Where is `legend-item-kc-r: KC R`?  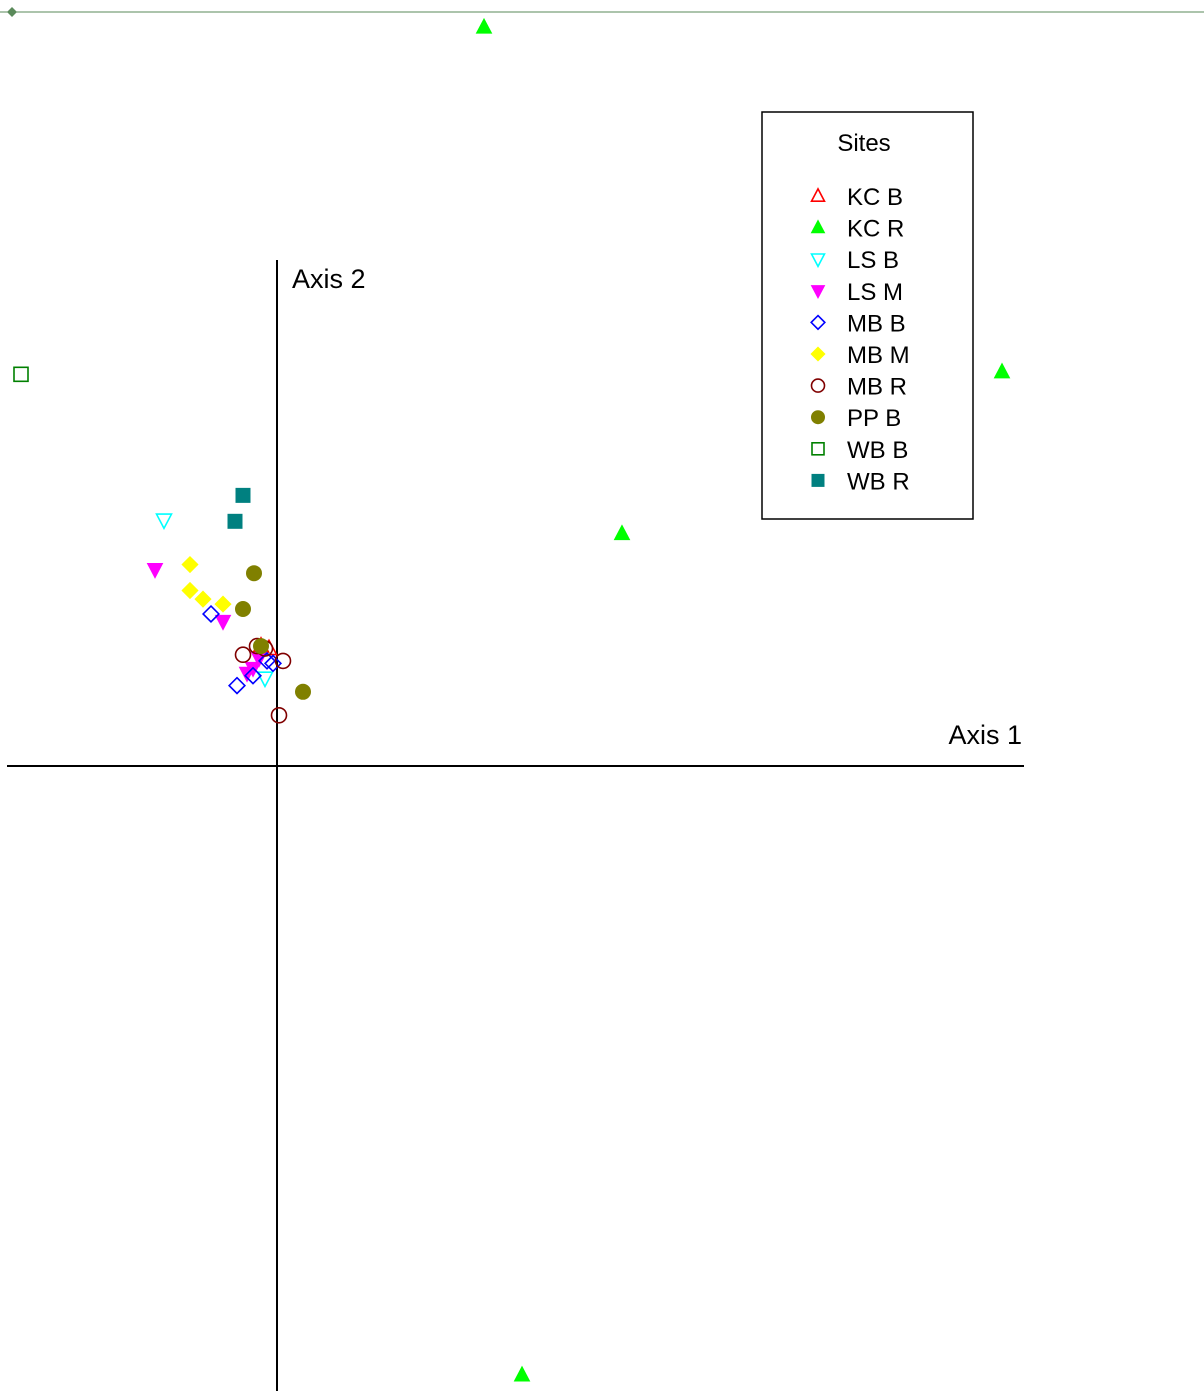
legend-item-kc-r: KC R is located at coordinates (857, 229).